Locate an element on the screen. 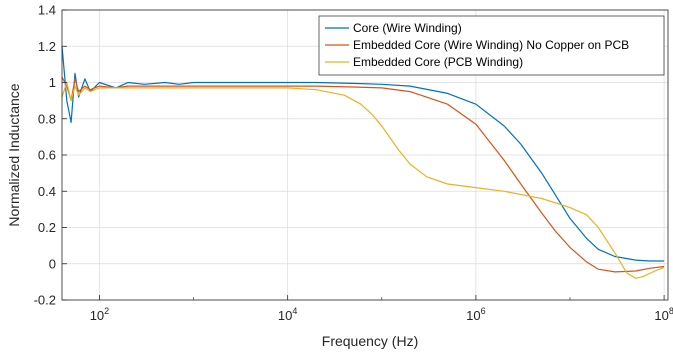  y-tick-label: 1.4 is located at coordinates (47, 10).